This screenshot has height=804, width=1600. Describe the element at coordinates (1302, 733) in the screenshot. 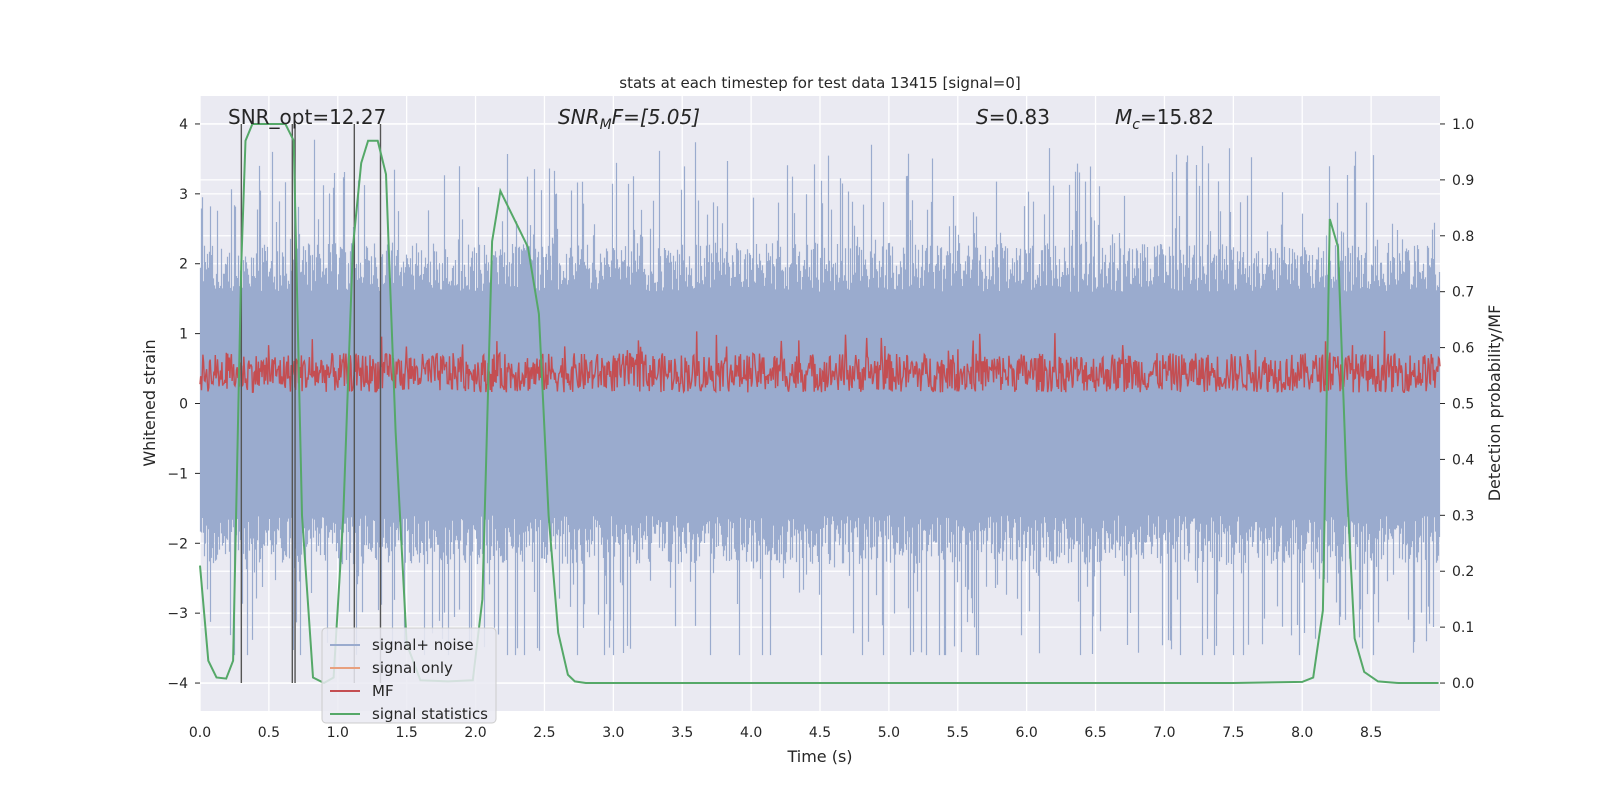

I see `x-tick-label: 8.0` at that location.